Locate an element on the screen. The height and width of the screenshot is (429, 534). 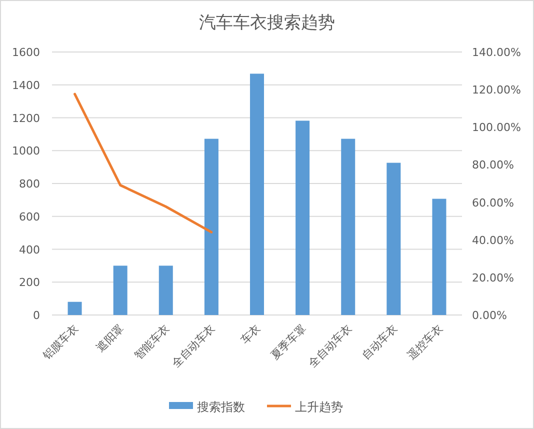
x-tick-label: 遮阳罩 is located at coordinates (110, 338).